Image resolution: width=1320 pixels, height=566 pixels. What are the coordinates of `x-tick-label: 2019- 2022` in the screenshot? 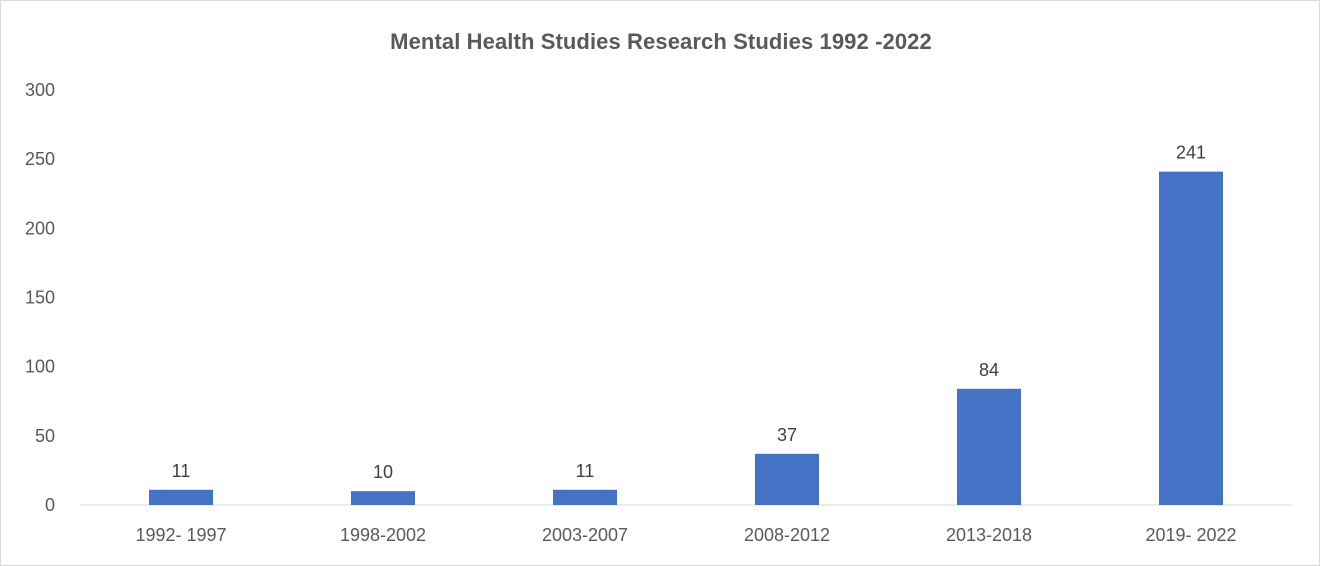 It's located at (1190, 535).